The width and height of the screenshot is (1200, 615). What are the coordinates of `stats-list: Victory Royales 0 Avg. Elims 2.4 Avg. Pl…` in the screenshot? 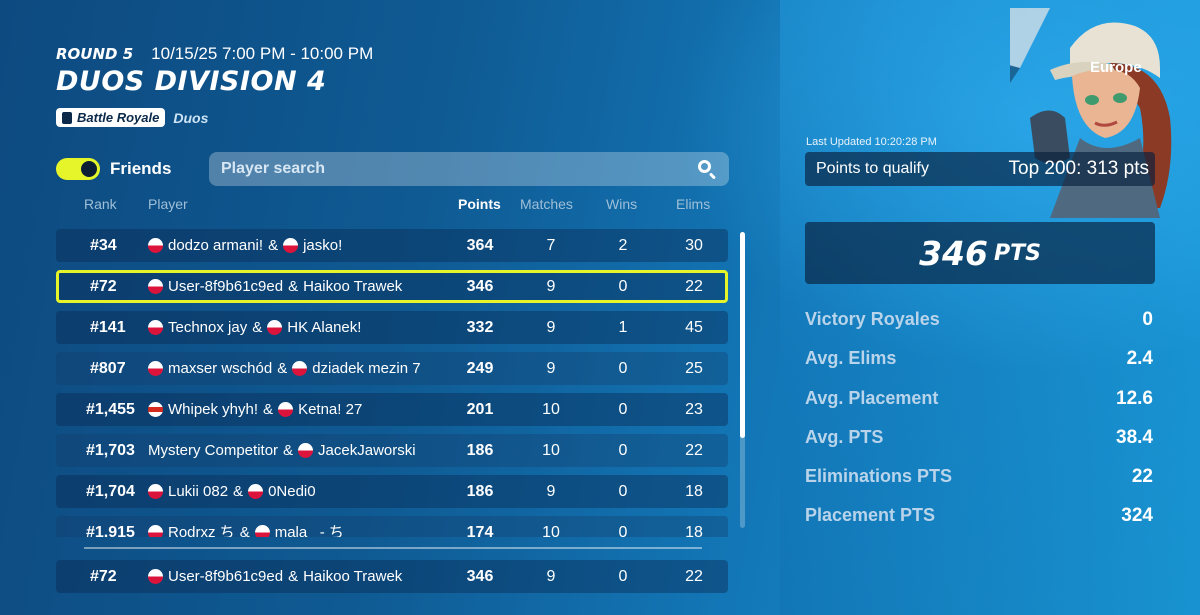 It's located at (980, 425).